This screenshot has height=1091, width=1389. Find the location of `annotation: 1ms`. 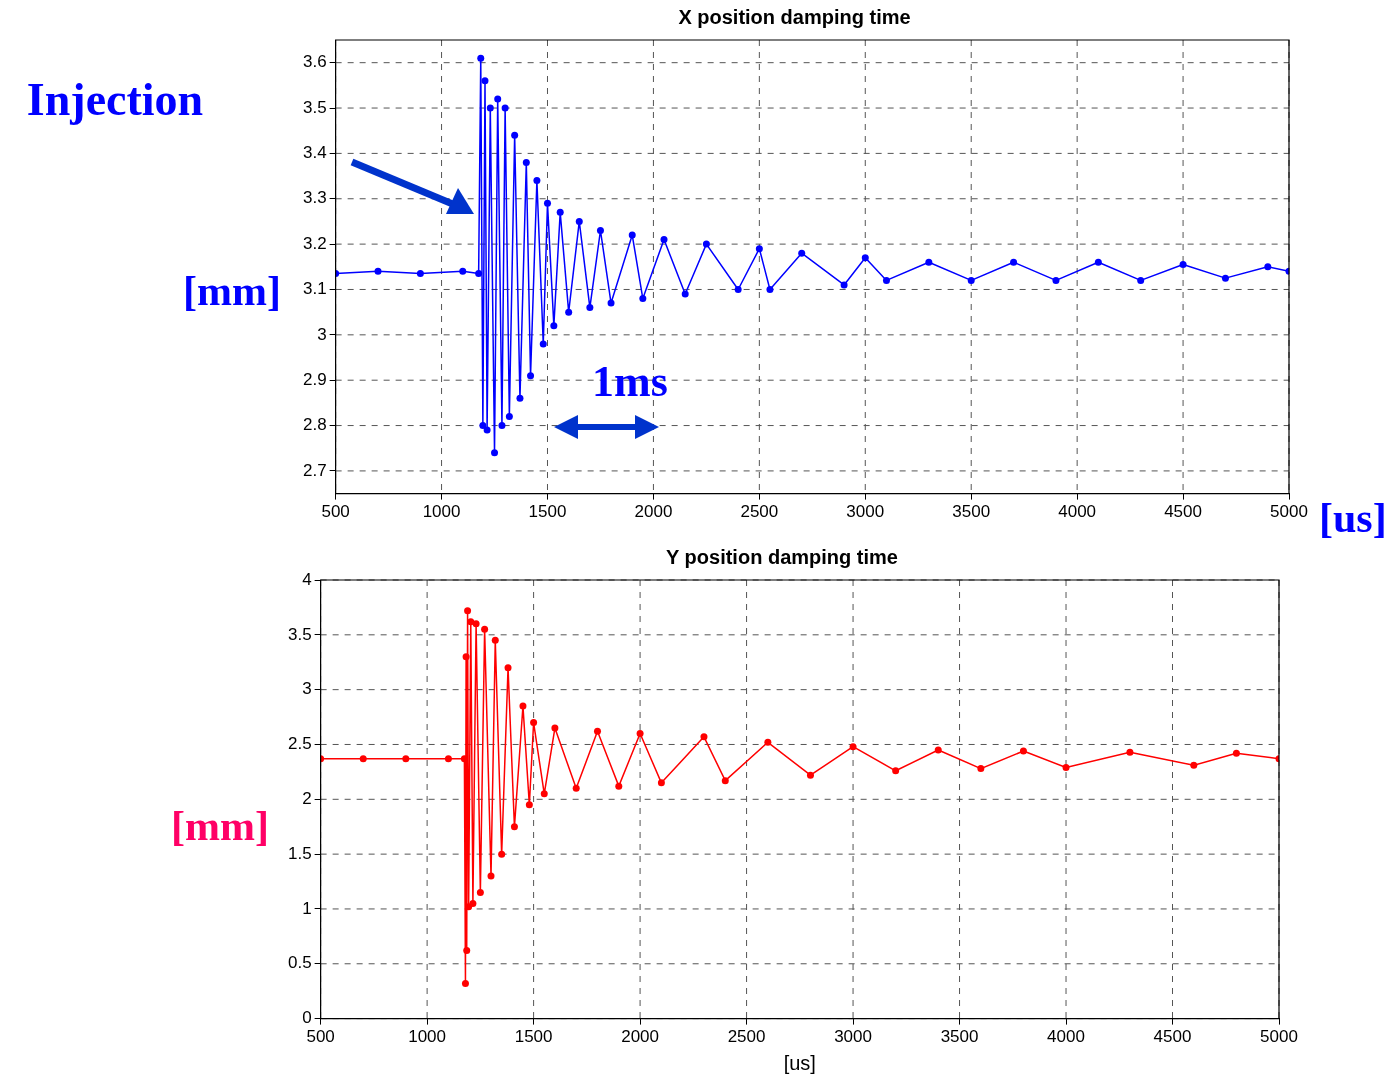

annotation: 1ms is located at coordinates (630, 382).